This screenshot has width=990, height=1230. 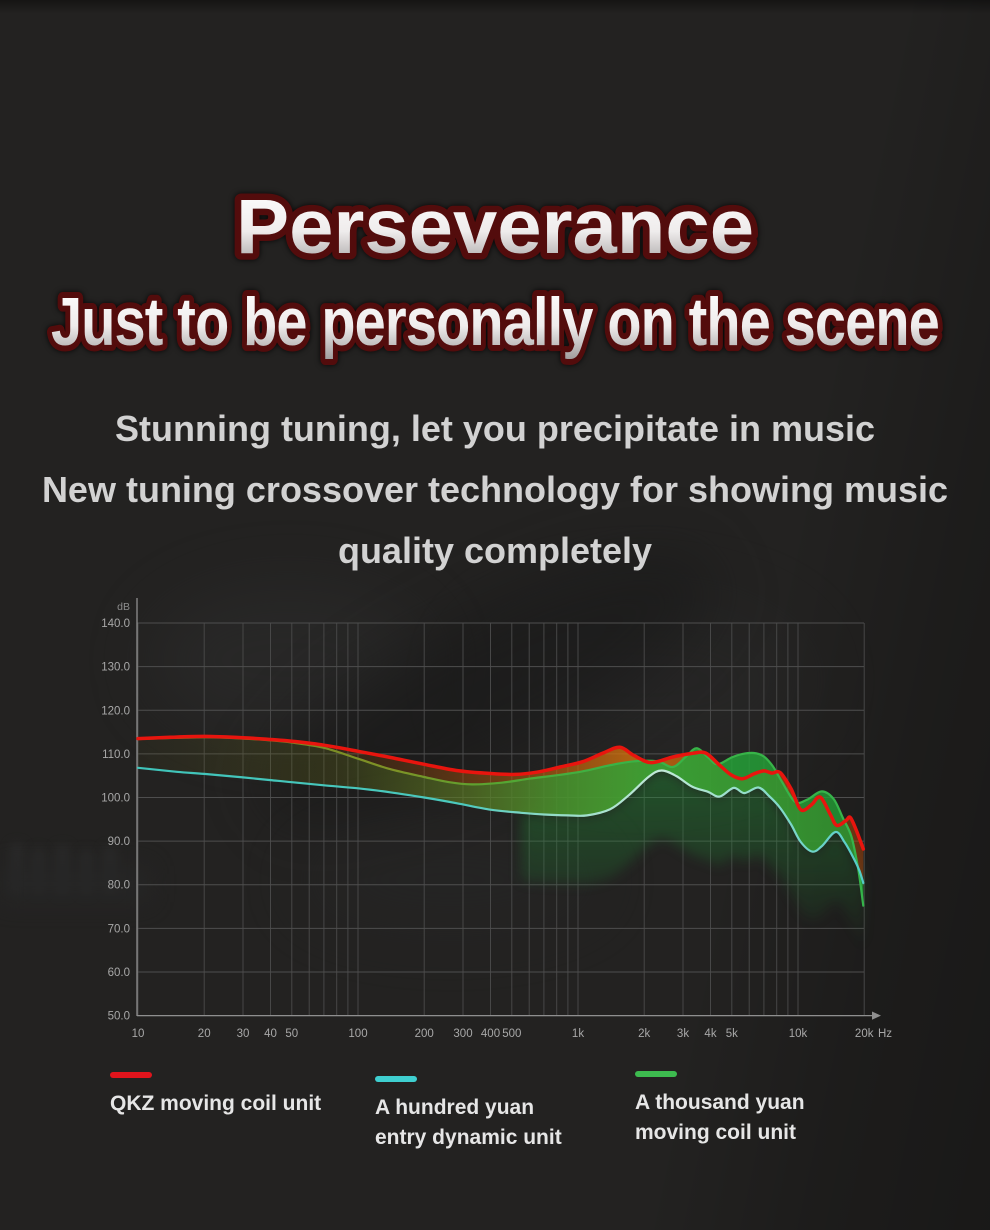 I want to click on svg-text: 140.0, so click(x=115, y=624).